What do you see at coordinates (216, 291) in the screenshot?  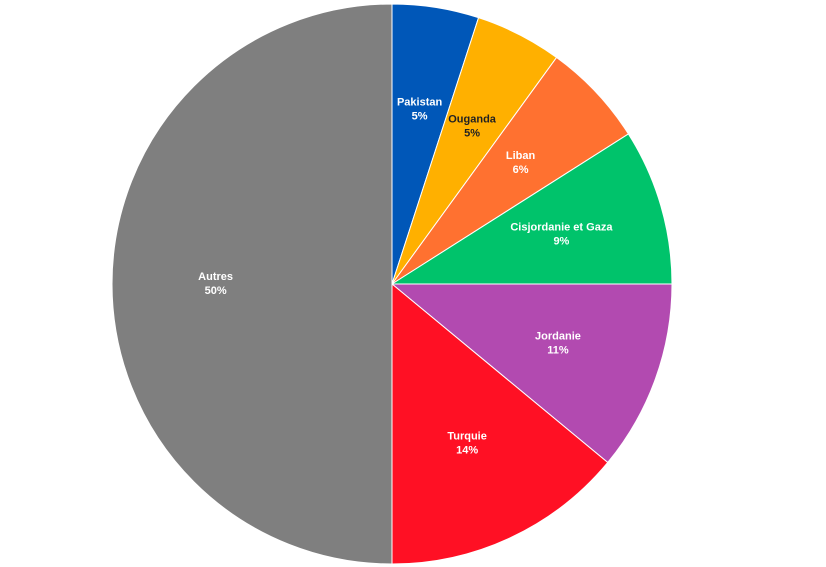 I see `value-label: 50%` at bounding box center [216, 291].